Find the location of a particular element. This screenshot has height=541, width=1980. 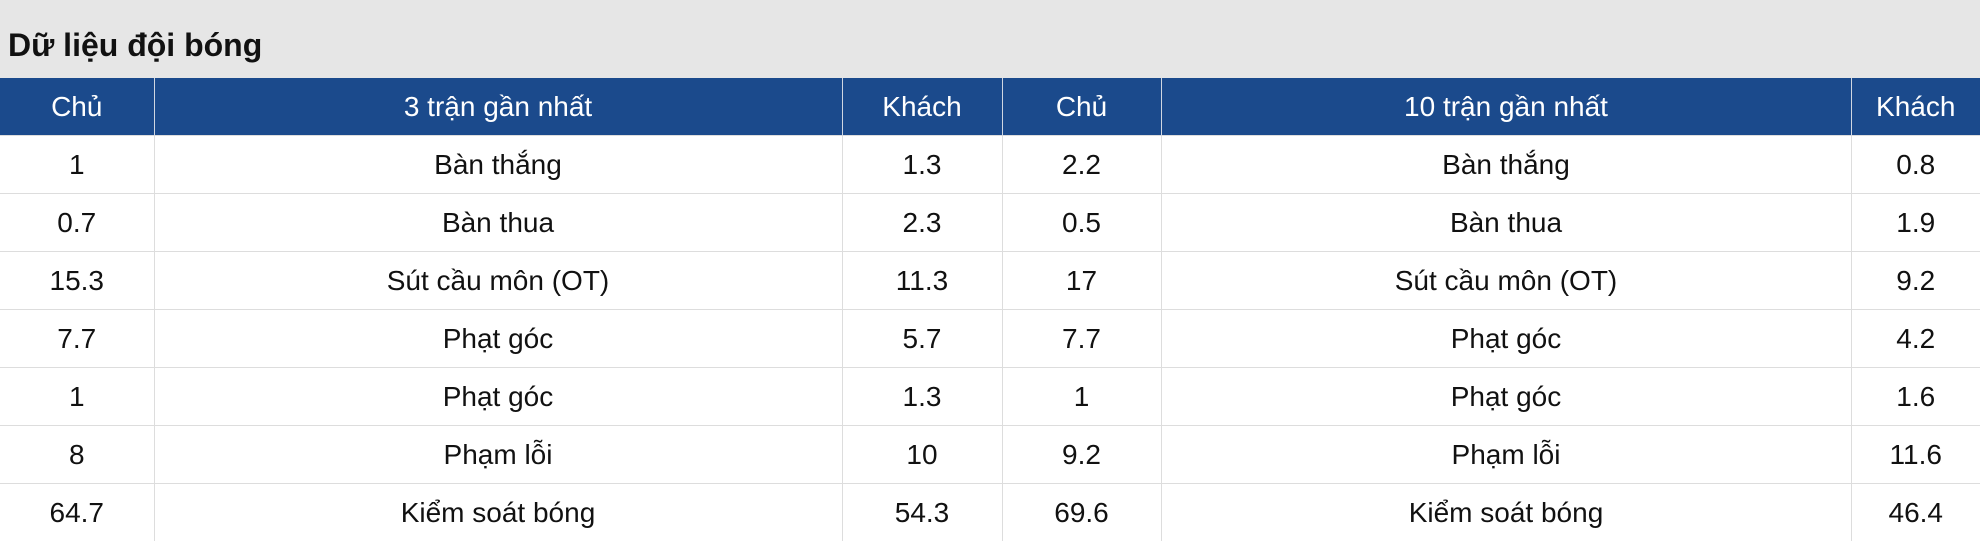

stat-cell: 17 is located at coordinates (1081, 281).